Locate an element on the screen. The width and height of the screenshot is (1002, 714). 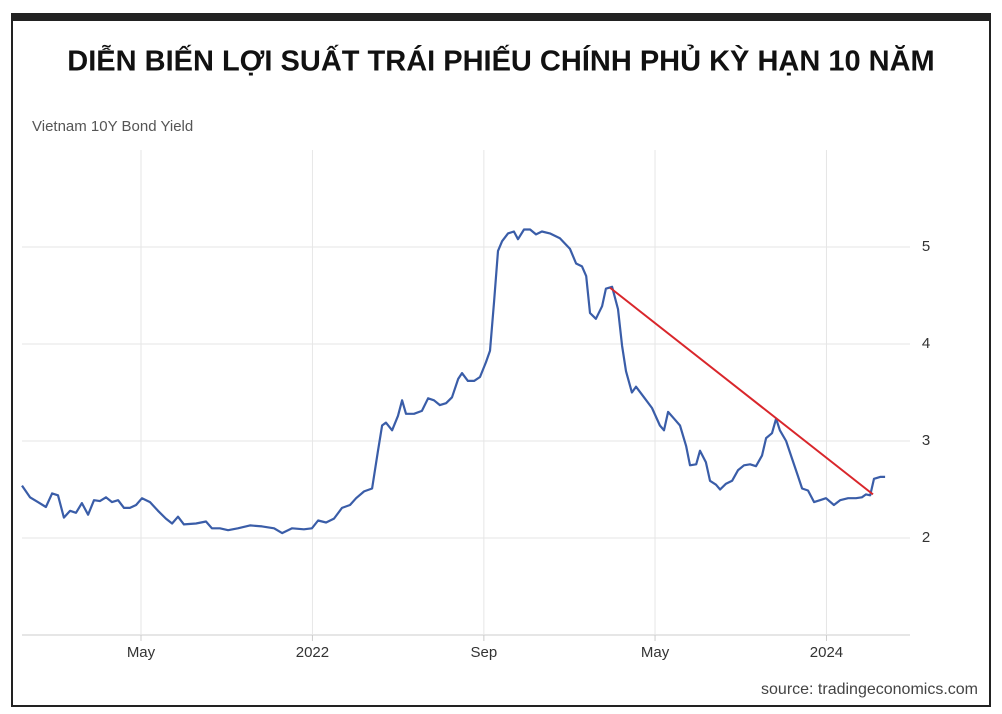
x-tick-label: 2022 is located at coordinates (312, 652).